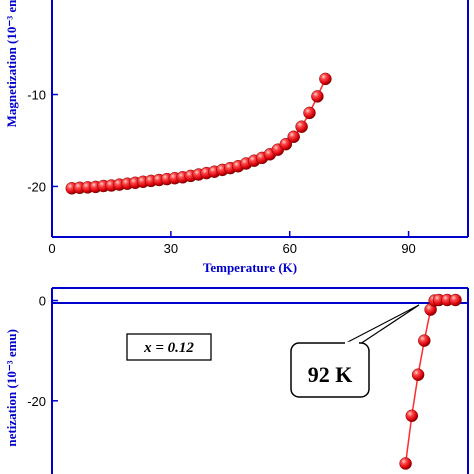 The height and width of the screenshot is (474, 474). What do you see at coordinates (36, 186) in the screenshot?
I see `top-ytick-label: -20` at bounding box center [36, 186].